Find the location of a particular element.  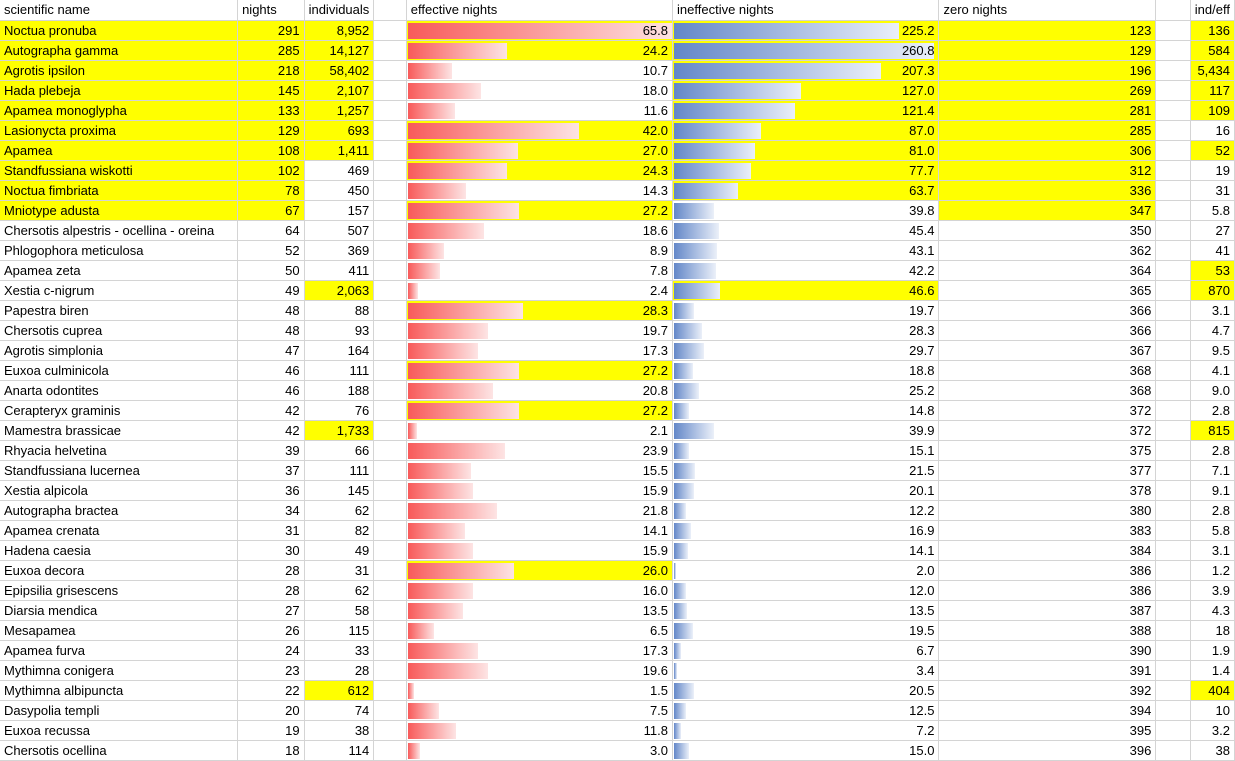

cell-individuals: 62 is located at coordinates (339, 510).